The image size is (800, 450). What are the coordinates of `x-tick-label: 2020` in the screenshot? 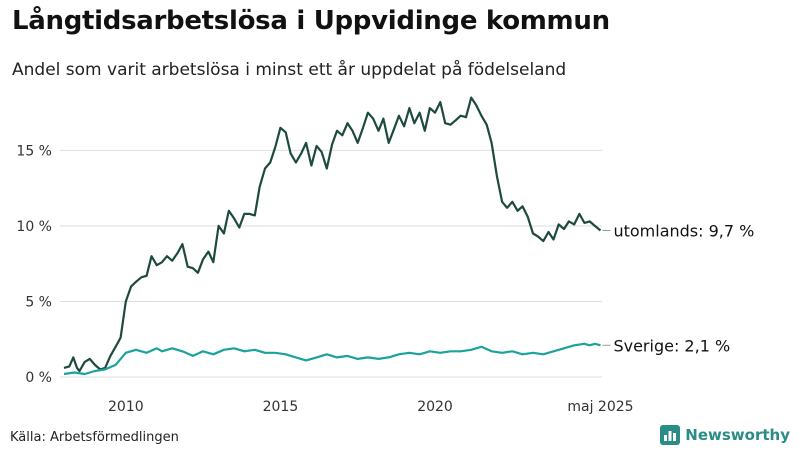 It's located at (435, 407).